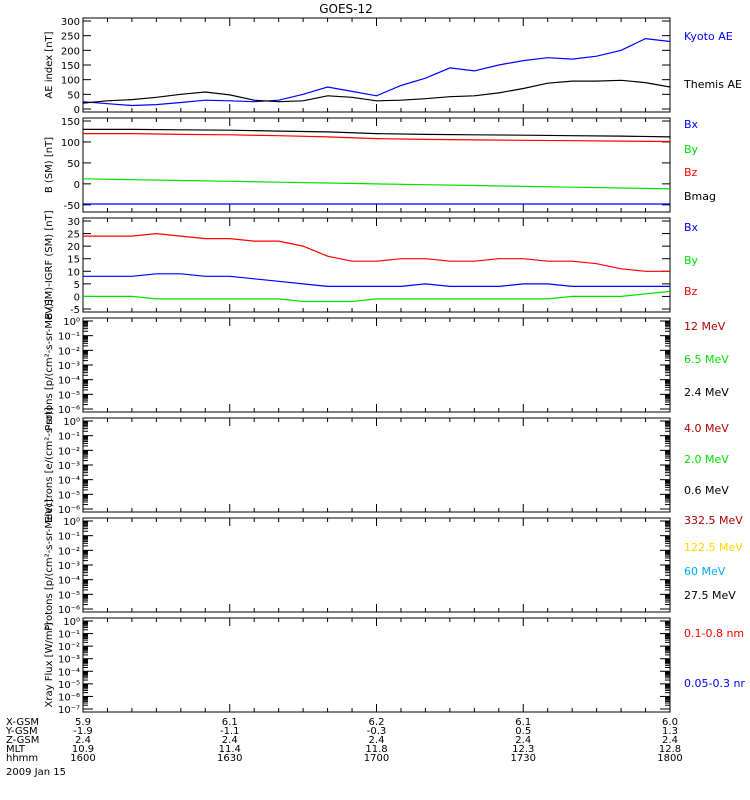  I want to click on legend-entry: Themis AE, so click(712, 84).